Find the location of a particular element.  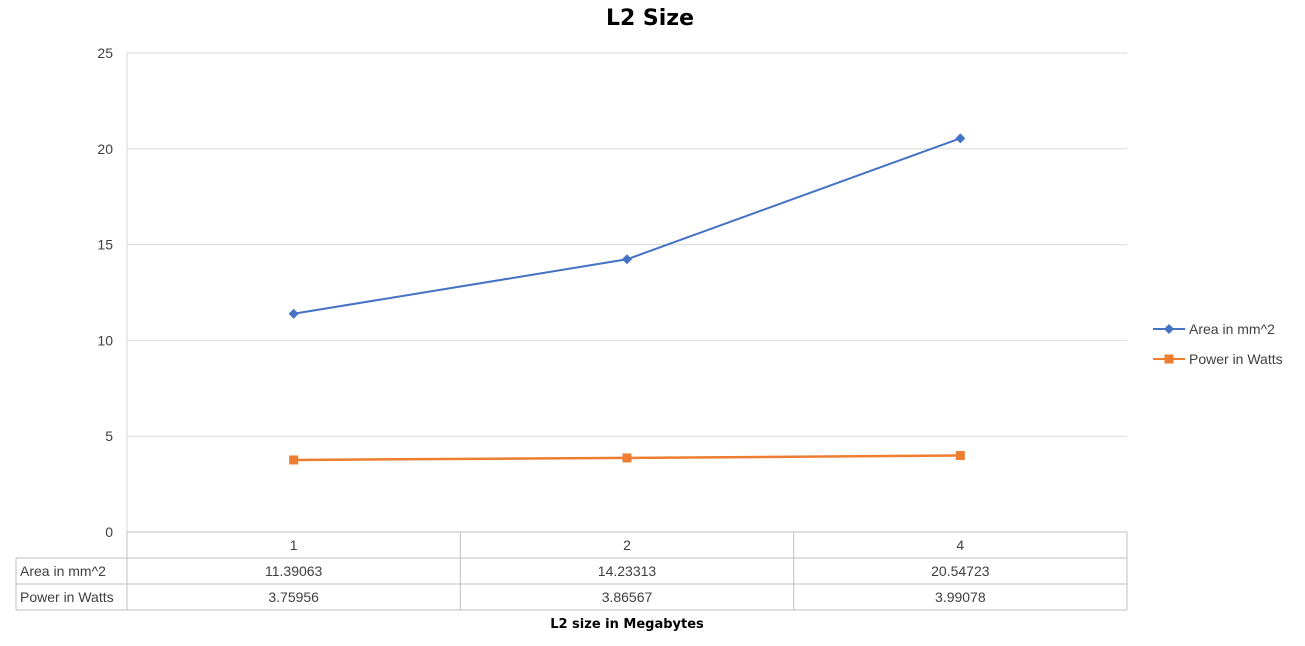

x-tick-label: 1 is located at coordinates (294, 545).